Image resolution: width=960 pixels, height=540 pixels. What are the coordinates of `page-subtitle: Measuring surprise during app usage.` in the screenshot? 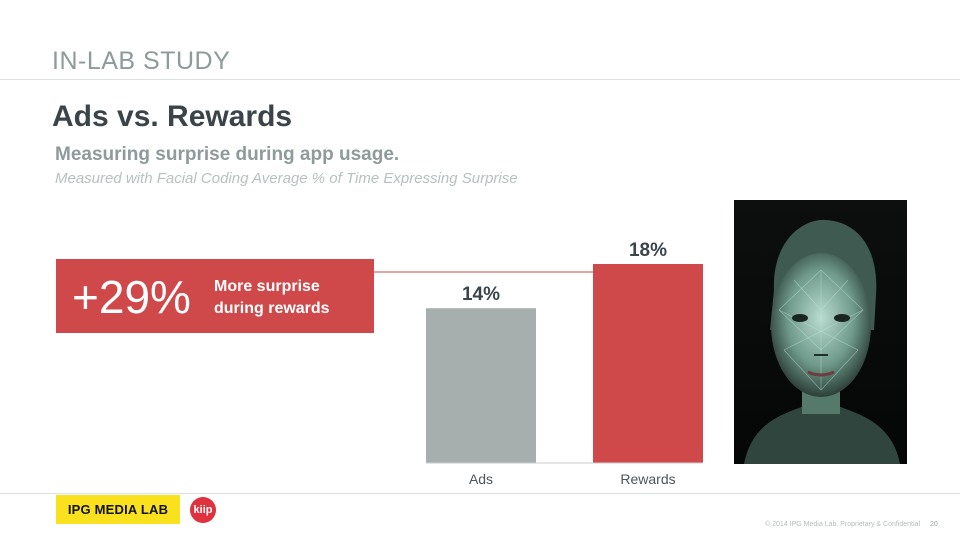 It's located at (227, 154).